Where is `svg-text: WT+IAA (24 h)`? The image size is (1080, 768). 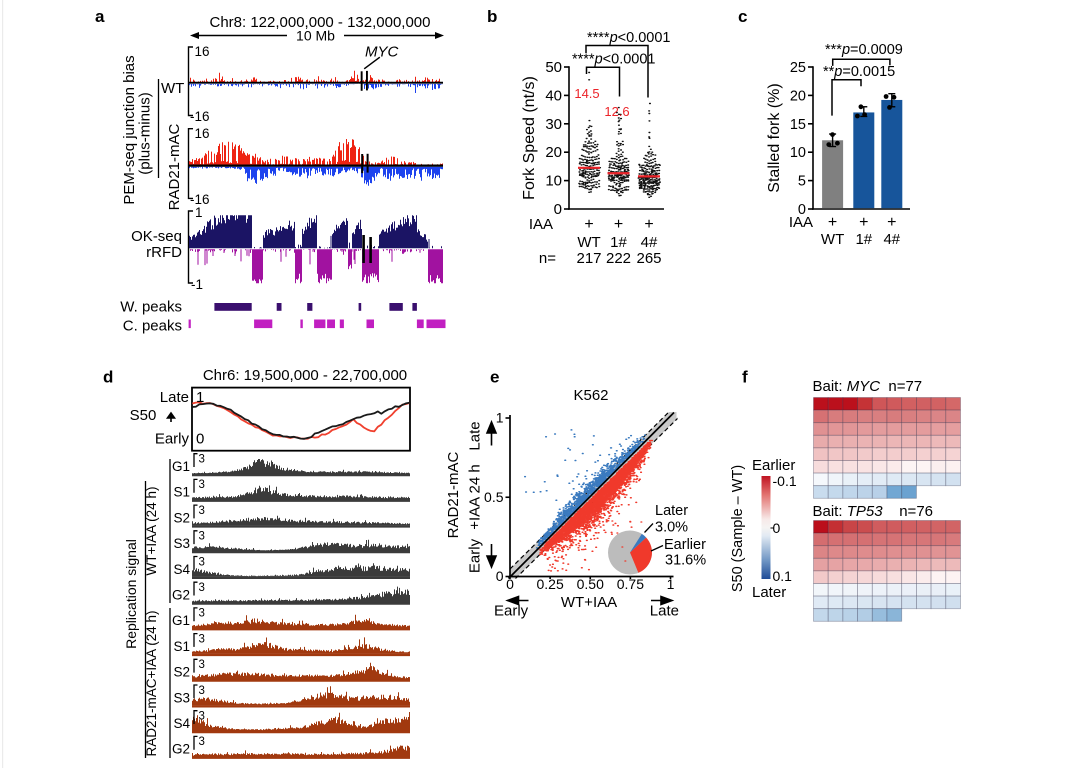
svg-text: WT+IAA (24 h) is located at coordinates (151, 531).